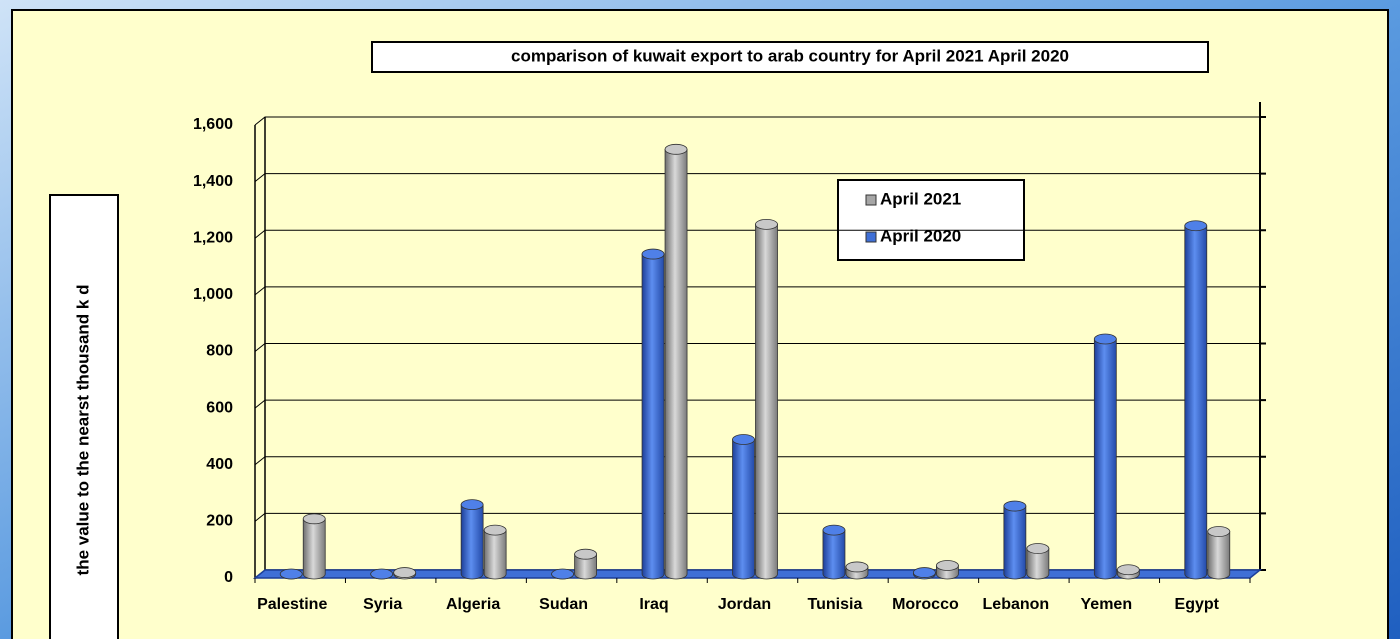 The width and height of the screenshot is (1400, 639). I want to click on legend-label: April 2020, so click(920, 235).